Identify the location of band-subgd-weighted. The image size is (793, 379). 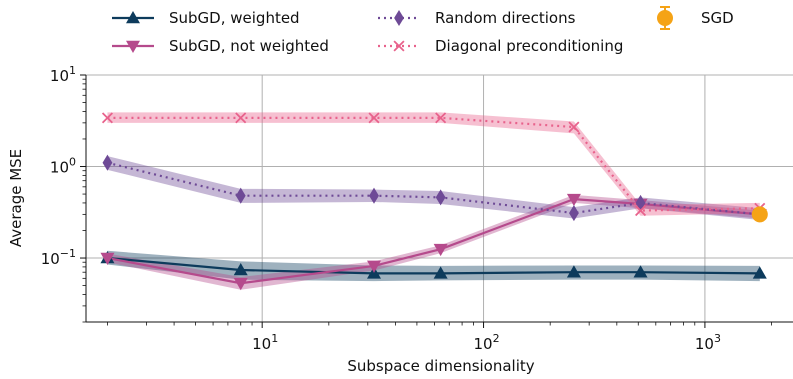
(433, 266).